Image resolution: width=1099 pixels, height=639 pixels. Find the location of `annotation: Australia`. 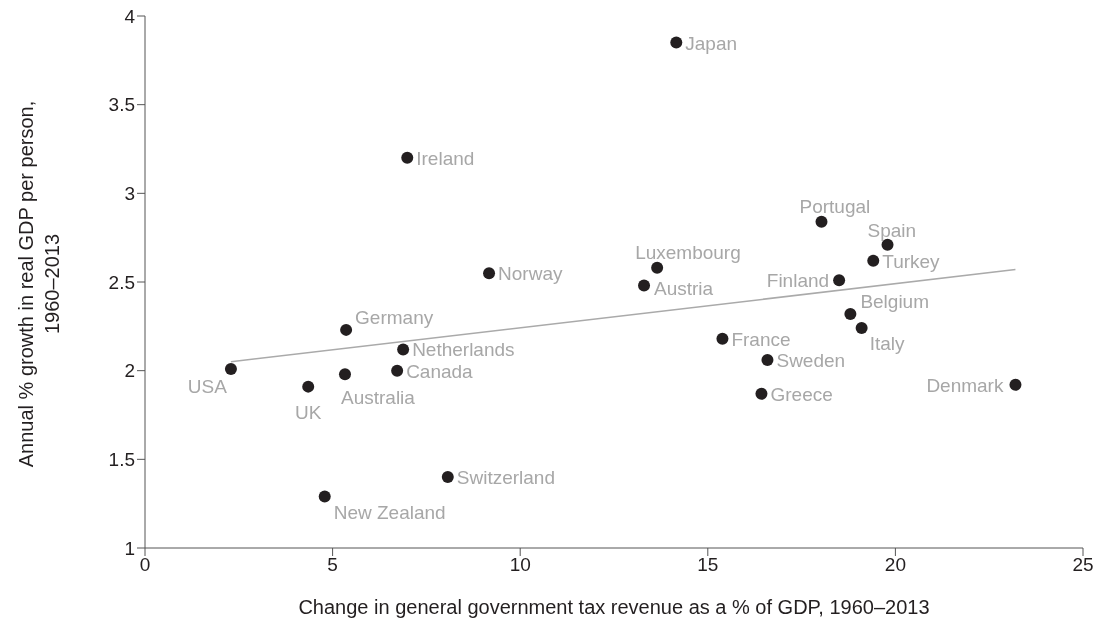

annotation: Australia is located at coordinates (378, 398).